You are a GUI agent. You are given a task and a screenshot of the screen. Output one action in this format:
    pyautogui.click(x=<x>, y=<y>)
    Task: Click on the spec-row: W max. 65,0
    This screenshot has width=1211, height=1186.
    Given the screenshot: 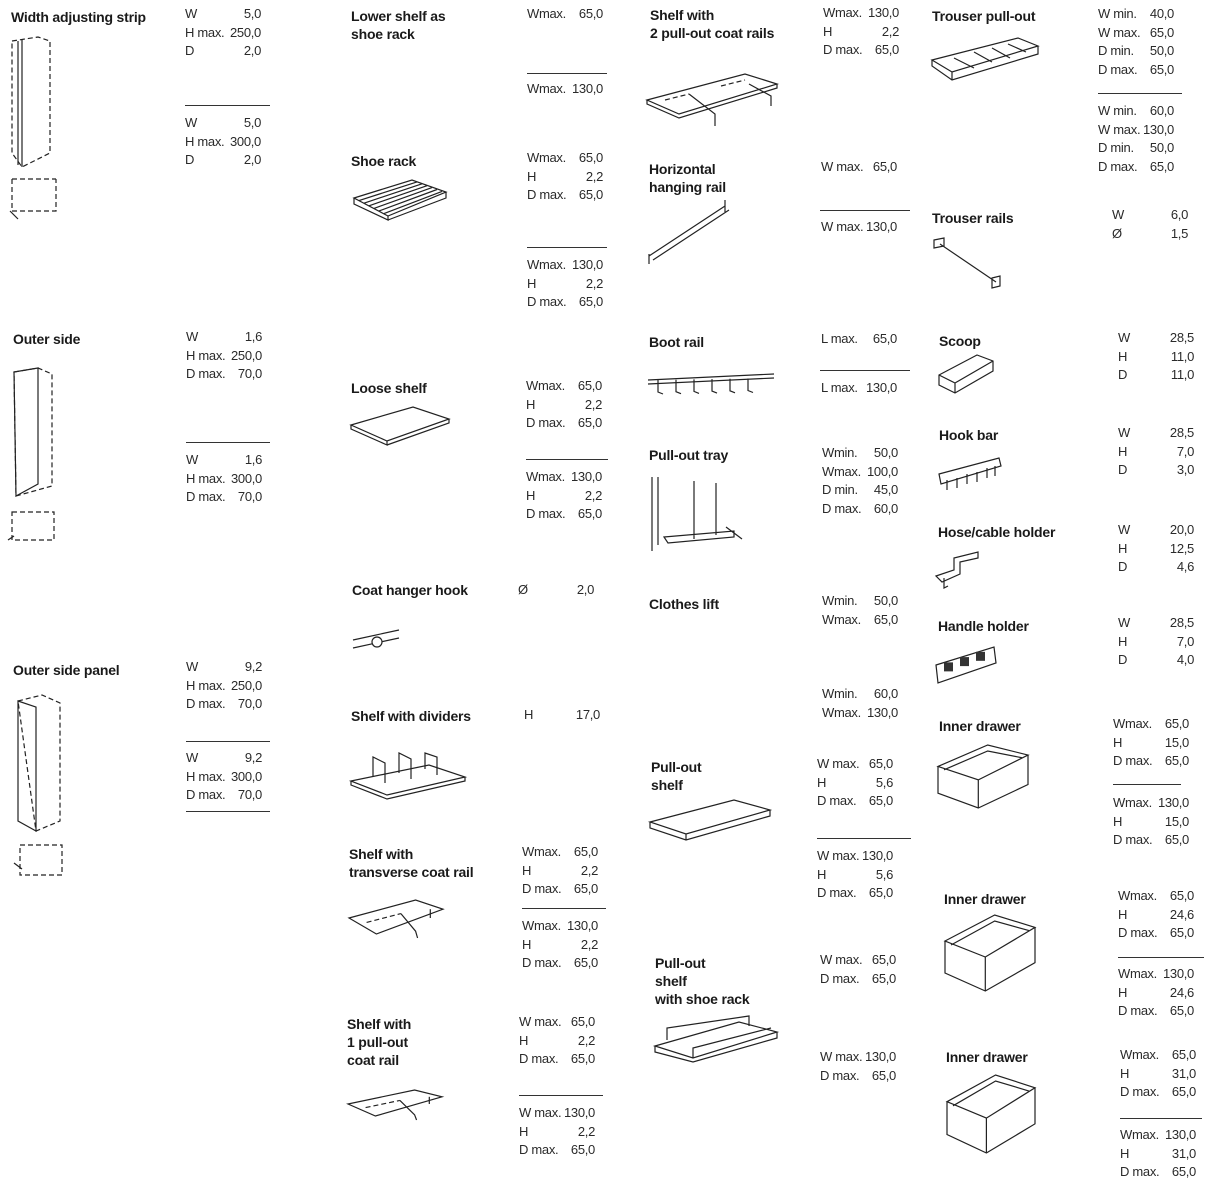 What is the action you would take?
    pyautogui.click(x=859, y=167)
    